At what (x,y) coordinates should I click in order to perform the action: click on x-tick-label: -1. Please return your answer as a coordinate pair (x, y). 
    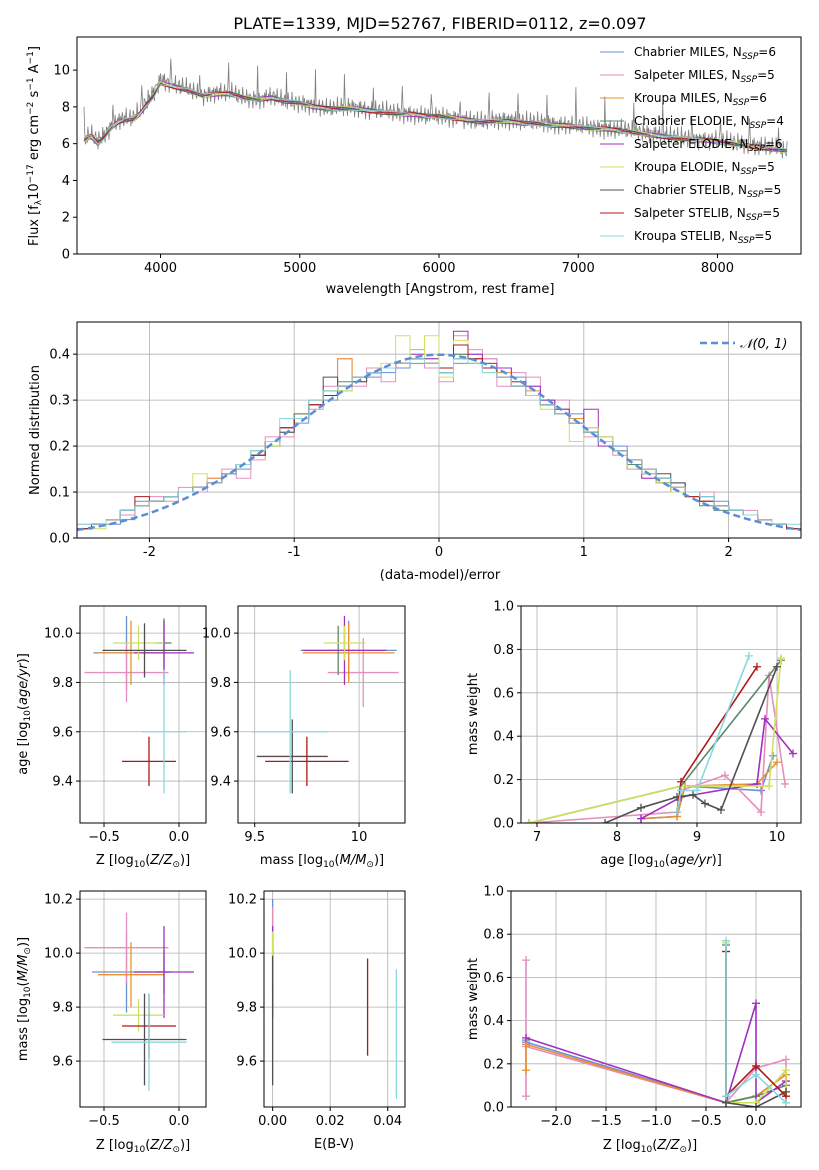
    Looking at the image, I should click on (294, 552).